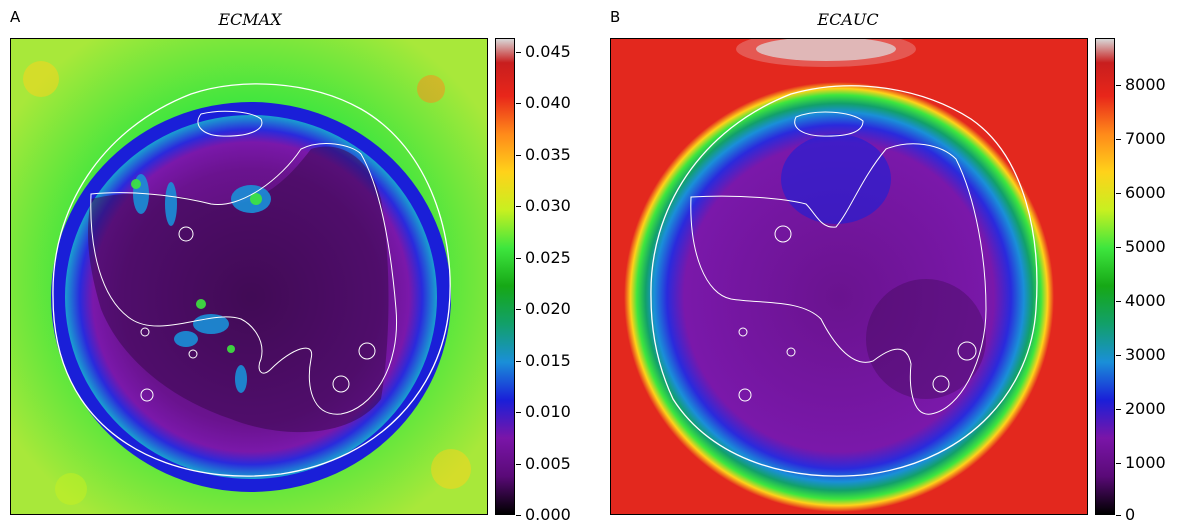 The width and height of the screenshot is (1188, 530). What do you see at coordinates (1141, 192) in the screenshot?
I see `colorbar-b-tick: 6000` at bounding box center [1141, 192].